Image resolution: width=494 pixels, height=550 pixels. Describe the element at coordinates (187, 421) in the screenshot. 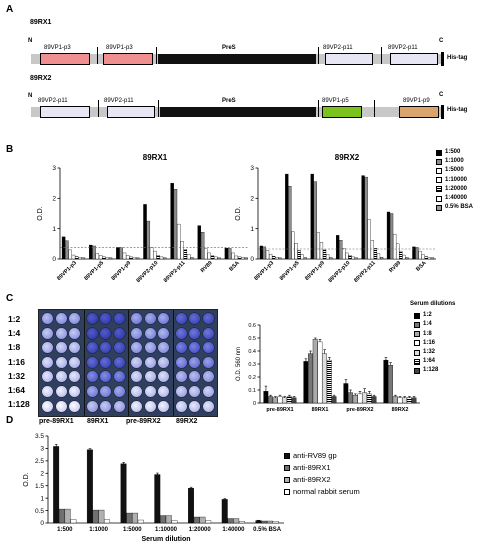

I see `plate-col-label: 89RX2` at that location.